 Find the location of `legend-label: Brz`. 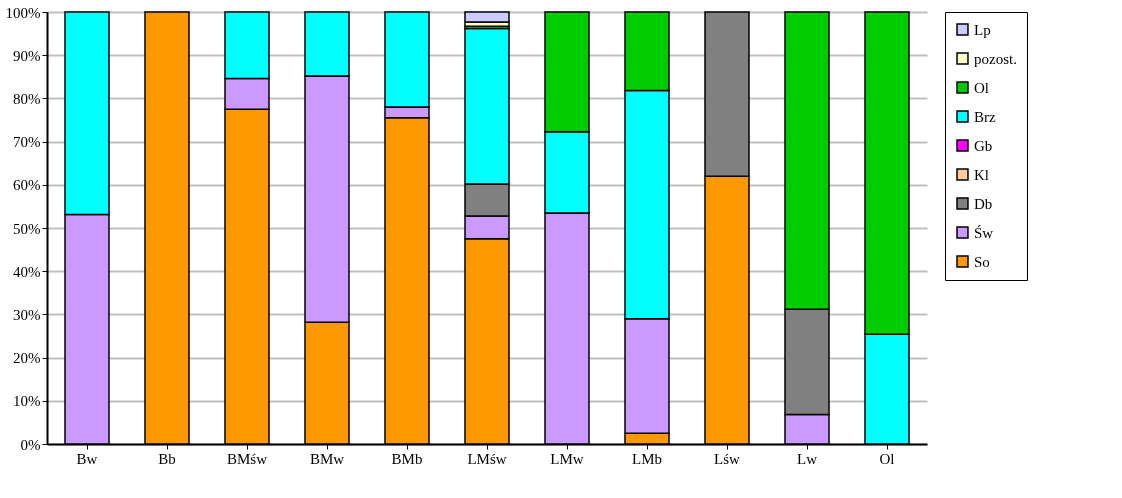

legend-label: Brz is located at coordinates (985, 116).